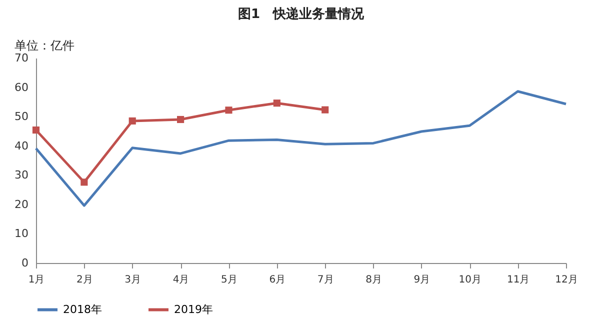 This screenshot has height=322, width=600. I want to click on x-tick-label: 2月, so click(84, 280).